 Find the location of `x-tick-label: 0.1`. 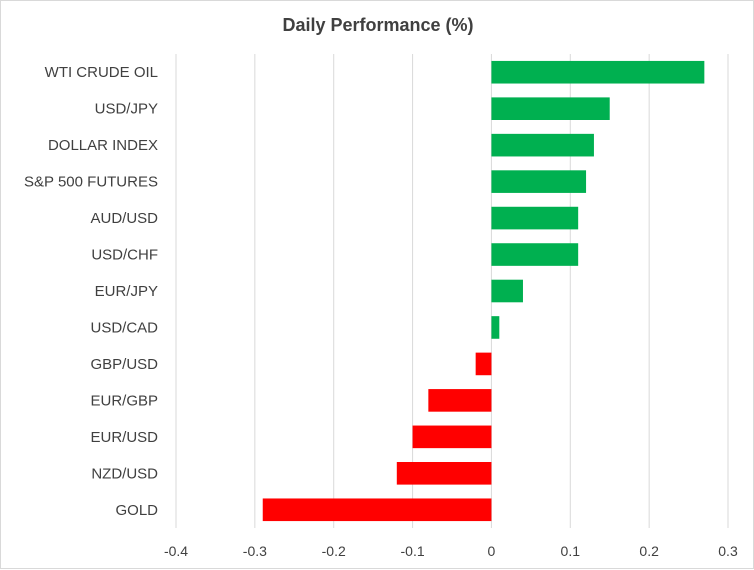

x-tick-label: 0.1 is located at coordinates (571, 551).